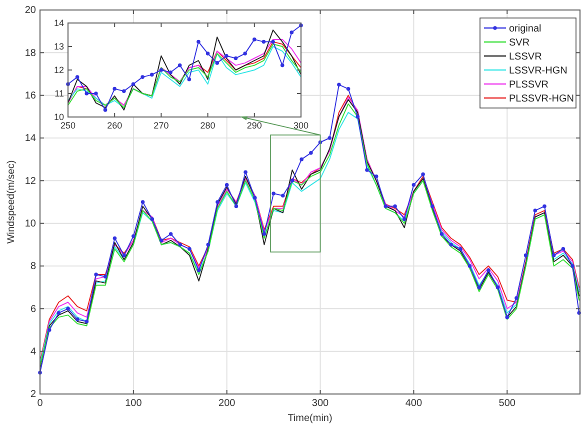  What do you see at coordinates (538, 71) in the screenshot?
I see `legend-label: LSSVR-HGN` at bounding box center [538, 71].